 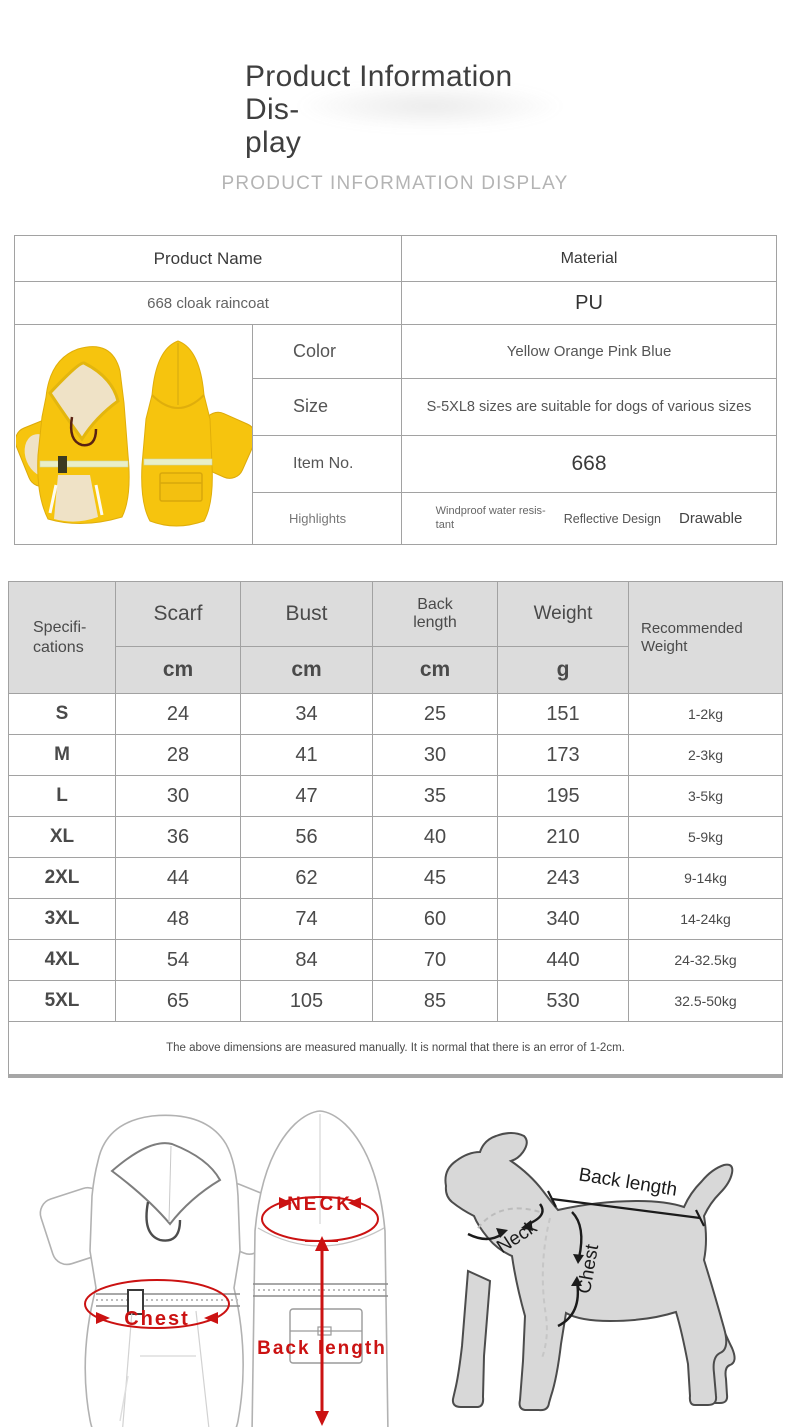 I want to click on cell-back: 85, so click(x=435, y=1001).